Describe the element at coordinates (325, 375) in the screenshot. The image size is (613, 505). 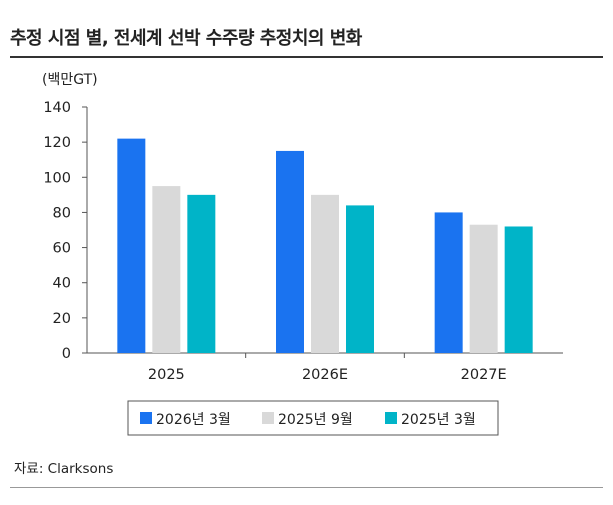
I see `x-tick-label: 2026E` at that location.